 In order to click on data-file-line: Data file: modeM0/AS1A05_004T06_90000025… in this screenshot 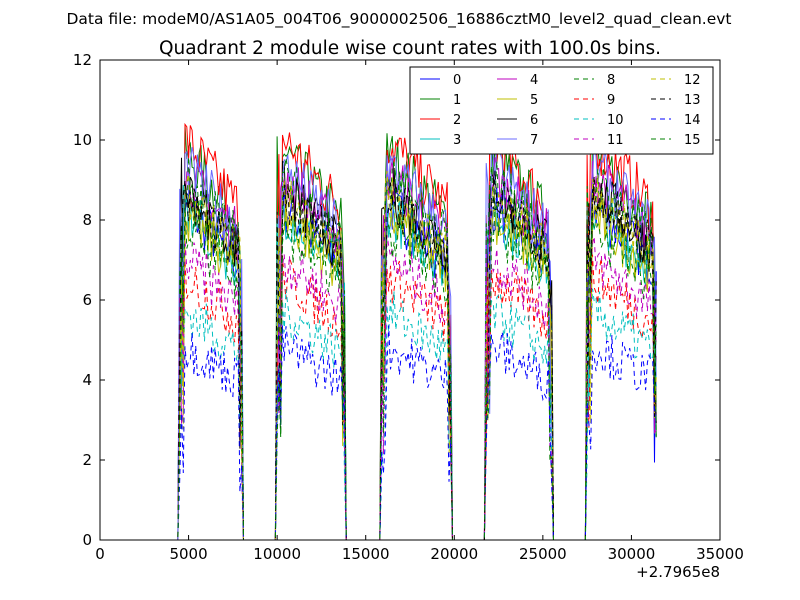, I will do `click(398, 19)`.